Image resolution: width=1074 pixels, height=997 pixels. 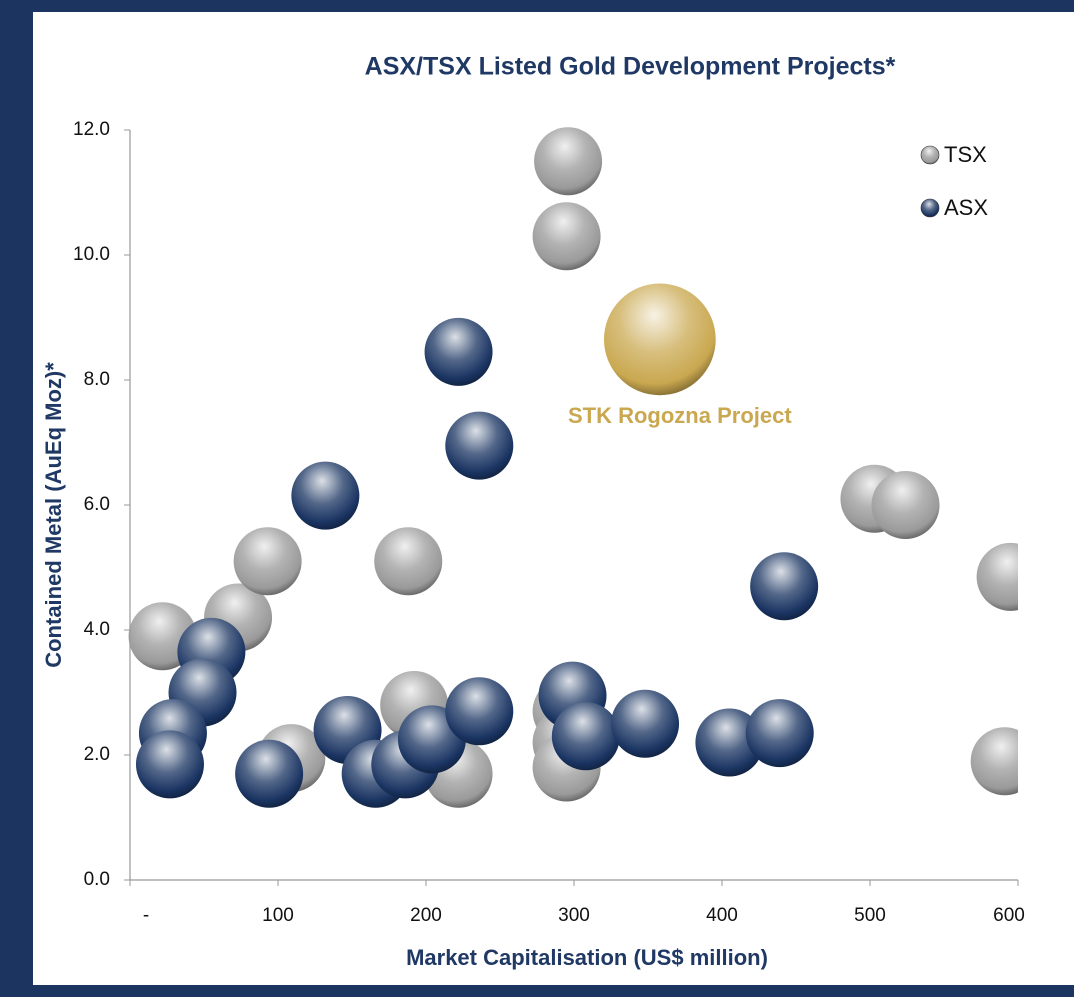 What do you see at coordinates (146, 915) in the screenshot?
I see `x-tick-label: -` at bounding box center [146, 915].